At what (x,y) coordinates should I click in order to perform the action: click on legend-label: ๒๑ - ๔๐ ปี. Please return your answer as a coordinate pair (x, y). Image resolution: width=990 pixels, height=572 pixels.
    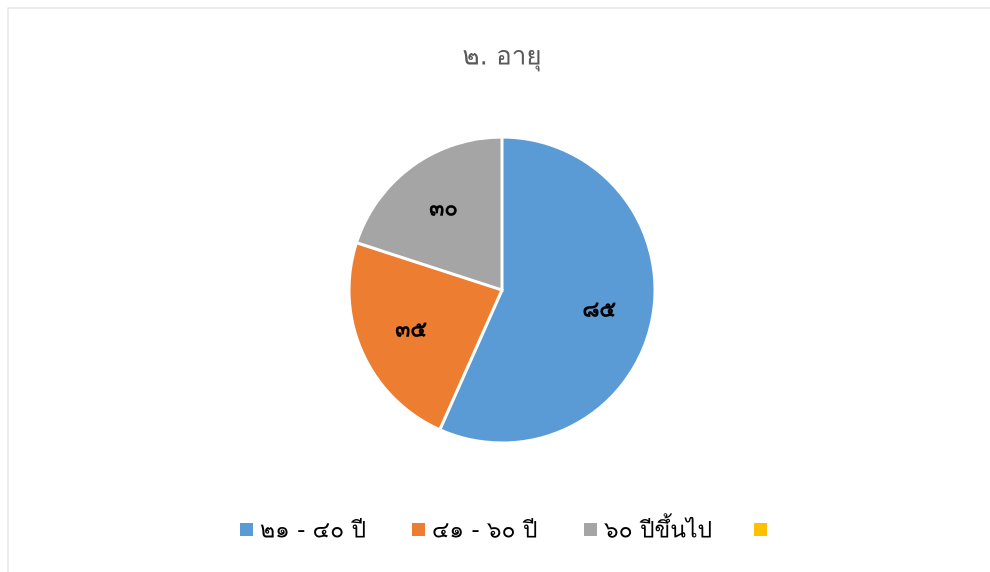
    Looking at the image, I should click on (313, 531).